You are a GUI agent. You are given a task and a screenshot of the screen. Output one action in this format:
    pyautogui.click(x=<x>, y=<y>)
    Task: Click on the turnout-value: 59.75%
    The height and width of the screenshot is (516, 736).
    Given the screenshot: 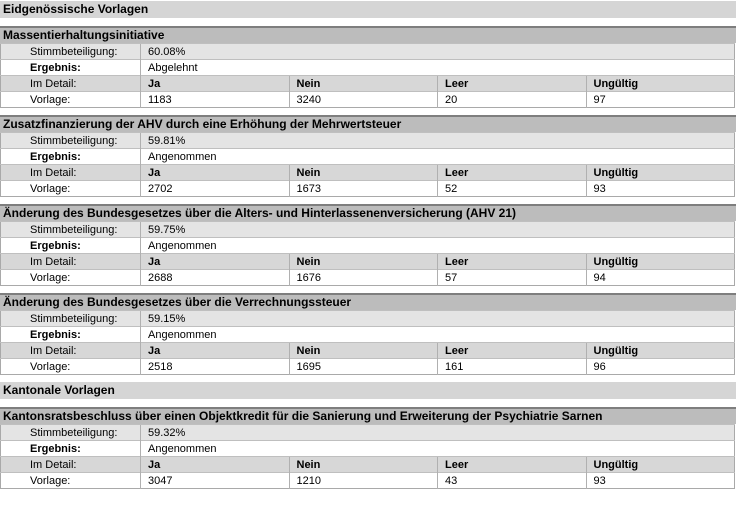 What is the action you would take?
    pyautogui.click(x=437, y=229)
    